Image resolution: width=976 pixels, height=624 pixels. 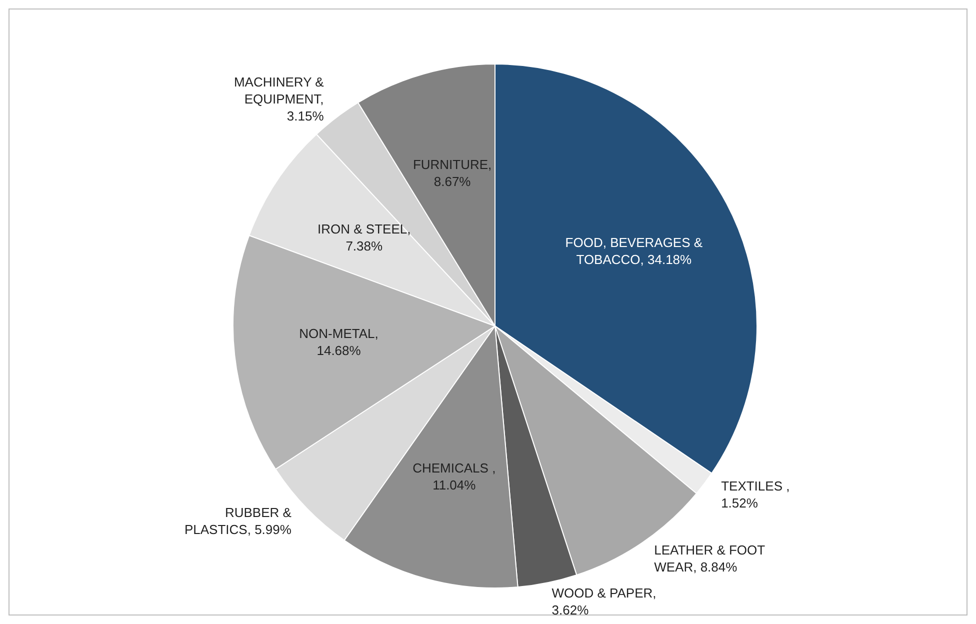 I want to click on slice-label: CHEMICALS , 11.04%, so click(x=454, y=476).